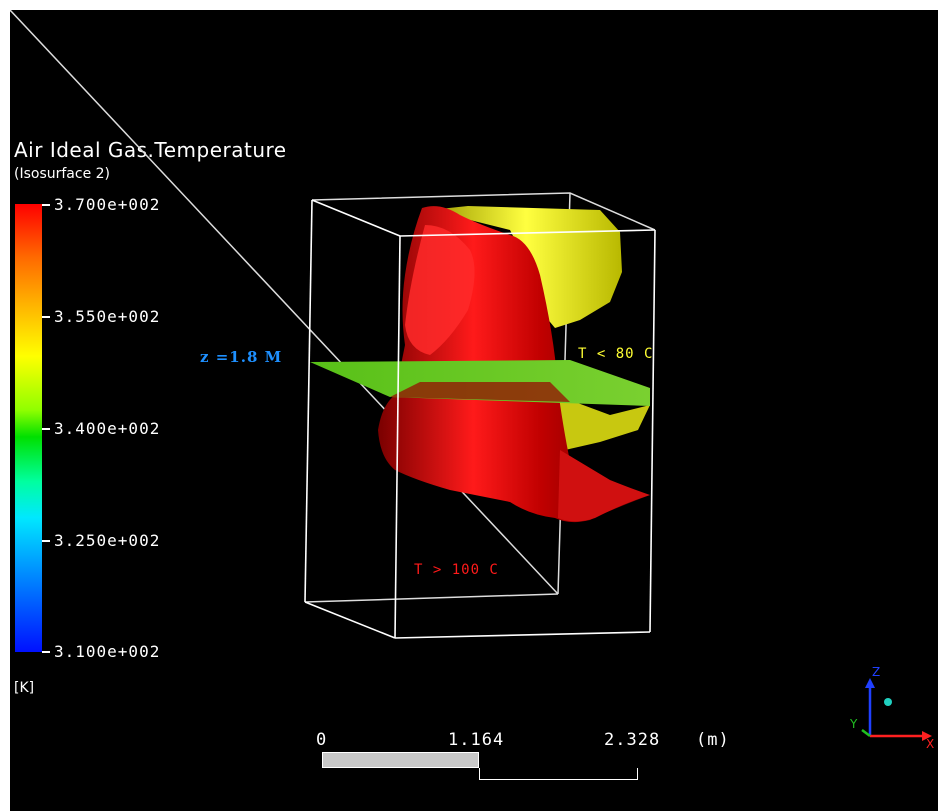  Describe the element at coordinates (476, 740) in the screenshot. I see `scale-label-mid: 1.164` at that location.